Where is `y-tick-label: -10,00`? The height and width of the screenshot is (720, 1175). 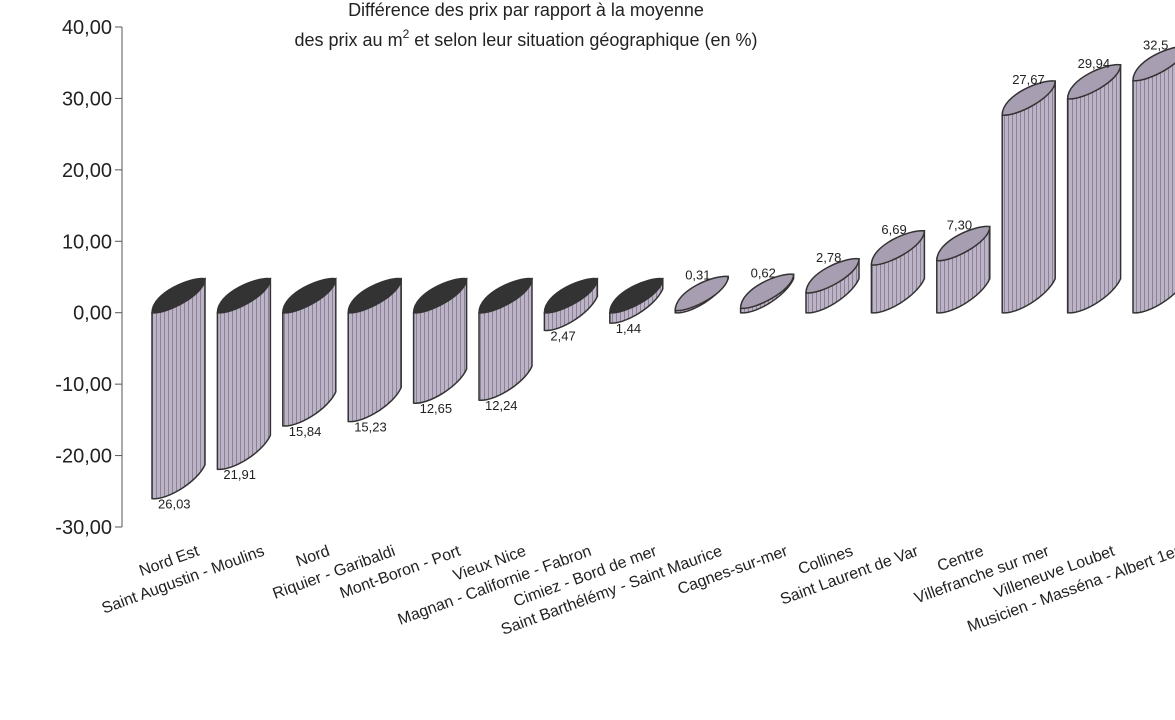 y-tick-label: -10,00 is located at coordinates (83, 385).